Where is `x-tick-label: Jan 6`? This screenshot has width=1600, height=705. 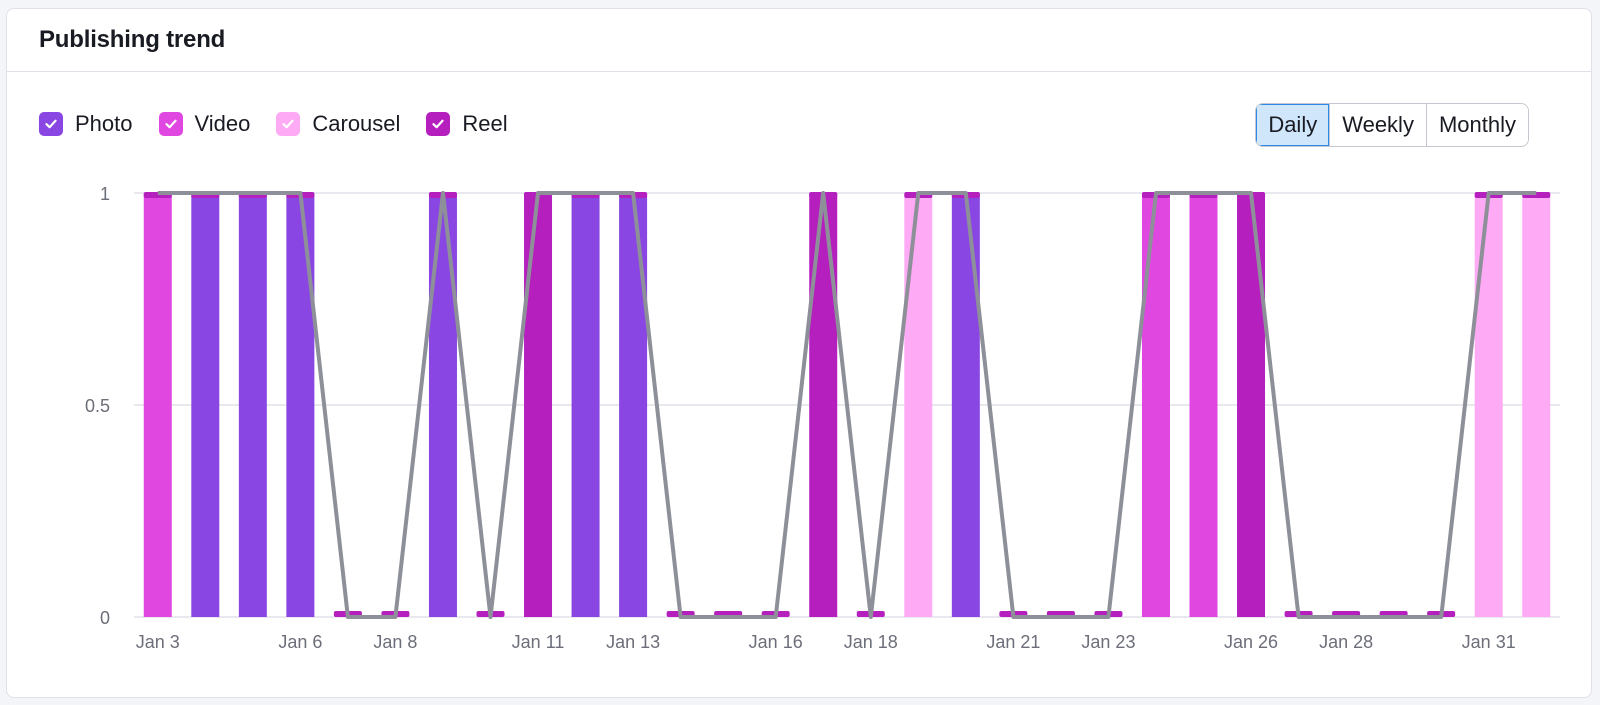
x-tick-label: Jan 6 is located at coordinates (300, 642).